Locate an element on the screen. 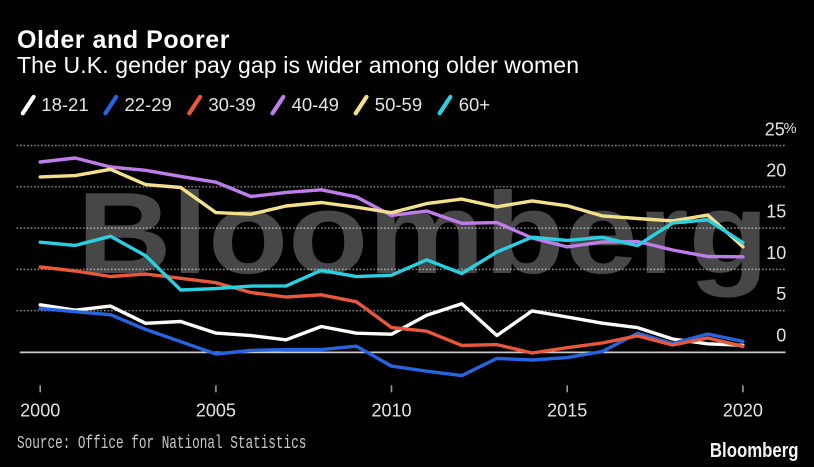  svg-text: 20 is located at coordinates (776, 170).